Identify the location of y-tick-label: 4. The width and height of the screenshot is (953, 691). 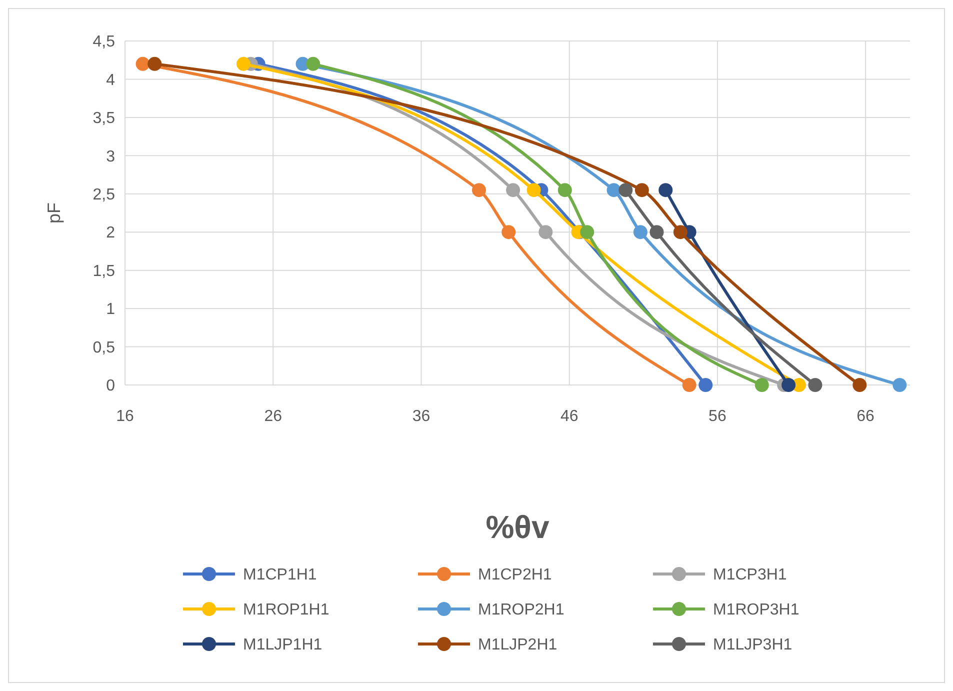
(111, 80).